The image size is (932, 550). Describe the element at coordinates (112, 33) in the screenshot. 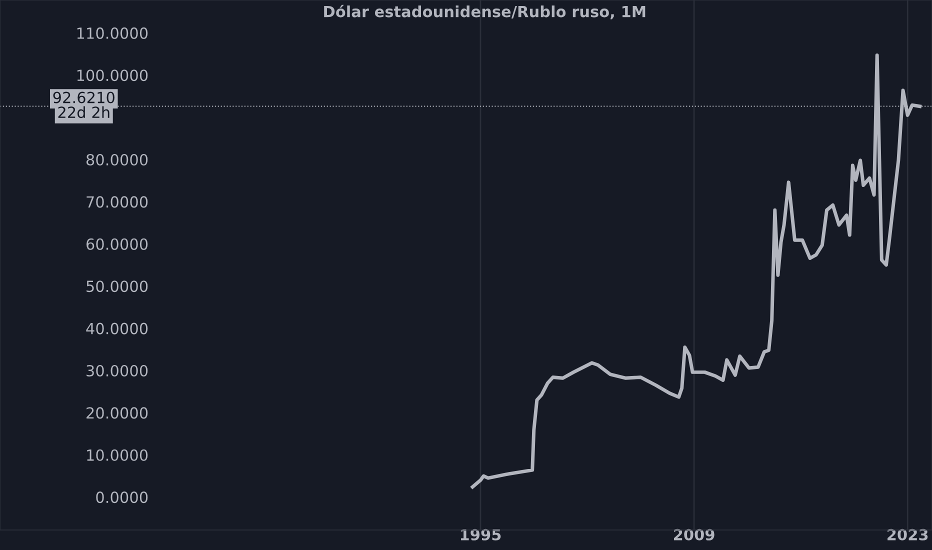

I see `y-tick-label: 110.0000` at that location.